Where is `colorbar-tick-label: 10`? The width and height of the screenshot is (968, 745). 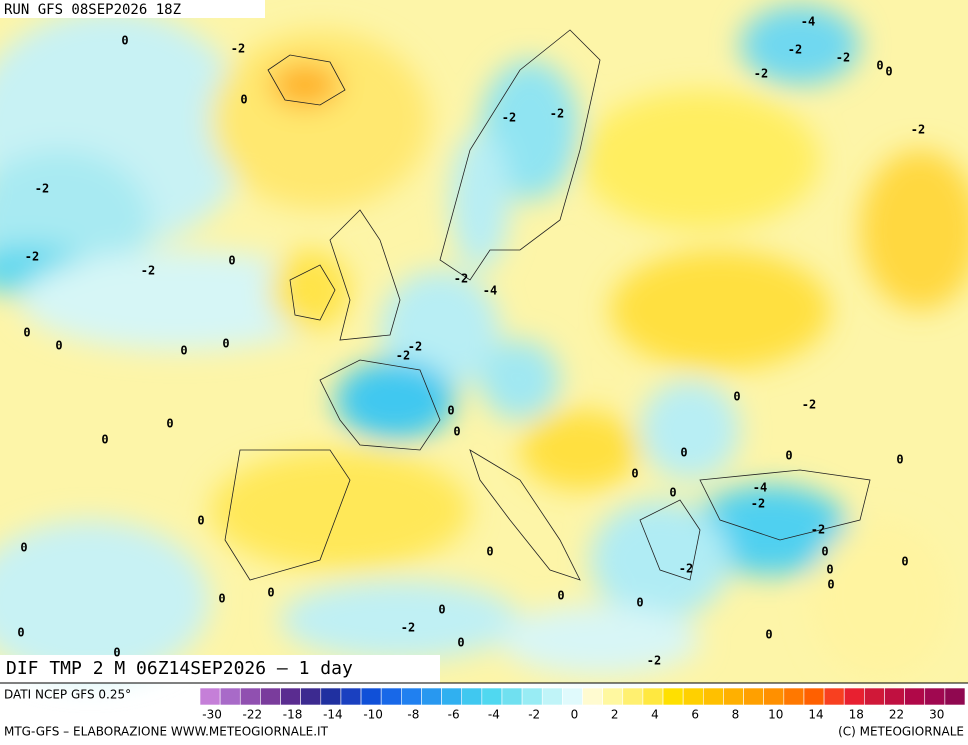
colorbar-tick-label: 10 is located at coordinates (775, 715).